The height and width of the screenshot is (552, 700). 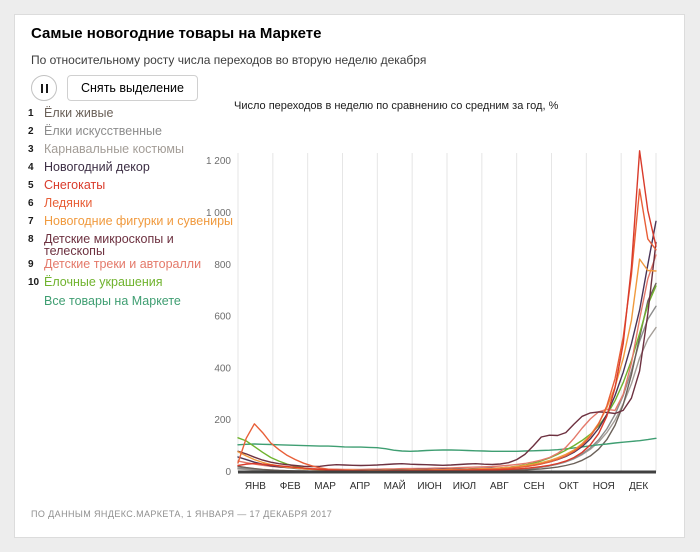 I want to click on month-label: МАЙ, so click(x=395, y=485).